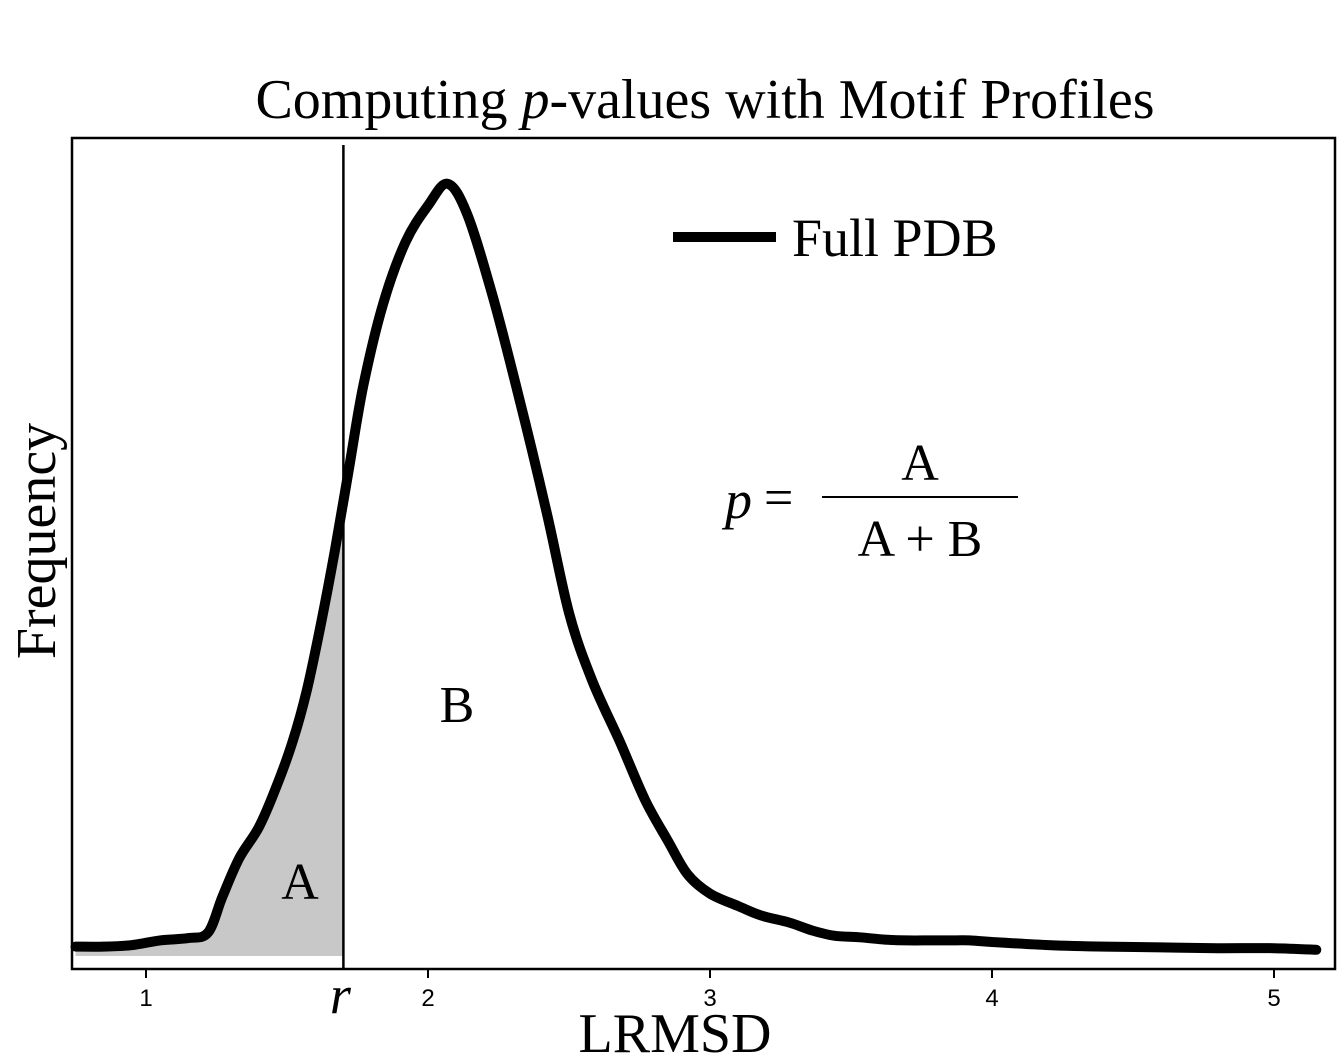  Describe the element at coordinates (209, 728) in the screenshot. I see `area-a-shade` at that location.